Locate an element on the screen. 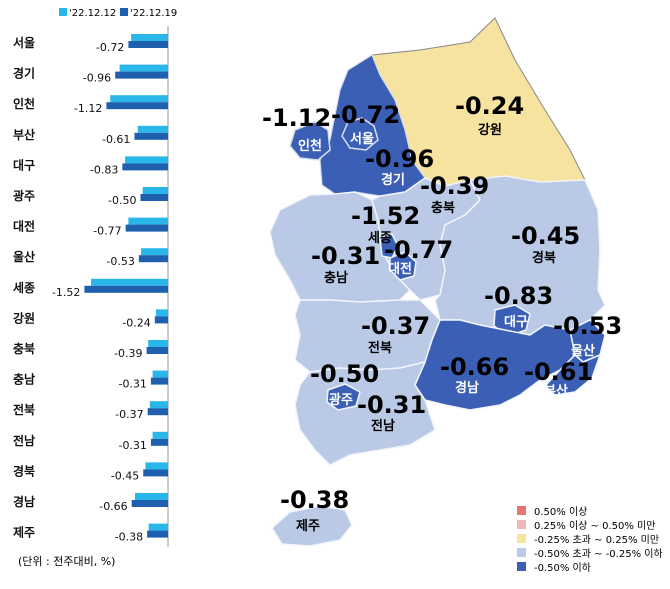 This screenshot has width=670, height=589. value-seoul: -0.72 is located at coordinates (365, 115).